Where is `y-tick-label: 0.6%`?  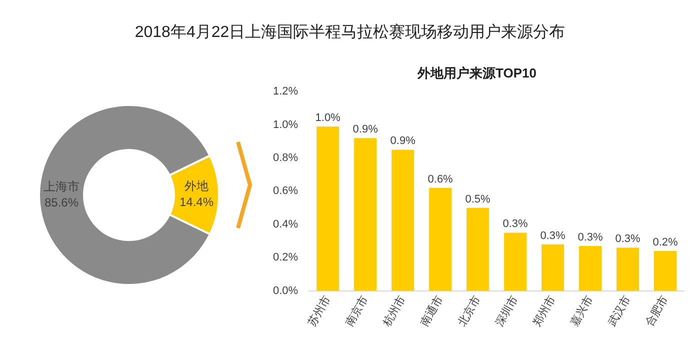
y-tick-label: 0.6% is located at coordinates (285, 191).